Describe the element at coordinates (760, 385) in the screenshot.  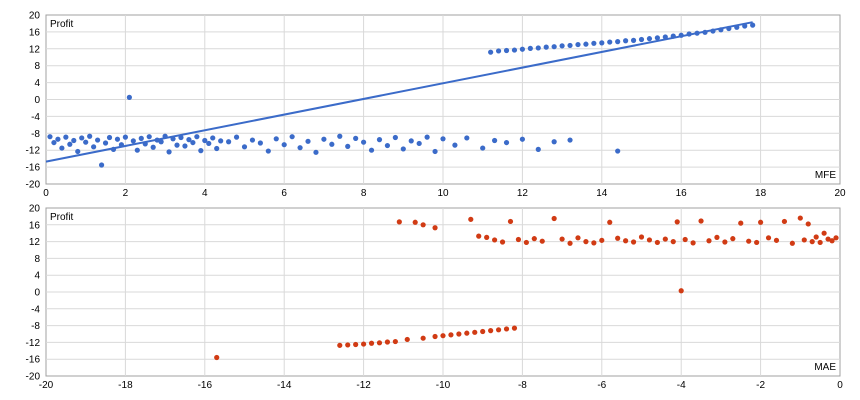
I see `mae-x-tick-label: -2` at that location.